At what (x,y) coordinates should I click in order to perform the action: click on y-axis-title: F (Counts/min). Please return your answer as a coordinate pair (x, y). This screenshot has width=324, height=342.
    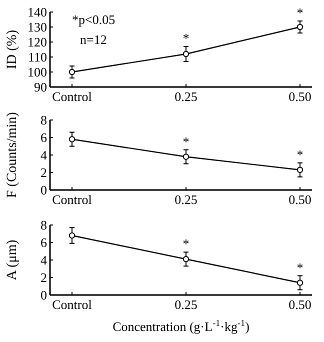
    Looking at the image, I should click on (12, 155).